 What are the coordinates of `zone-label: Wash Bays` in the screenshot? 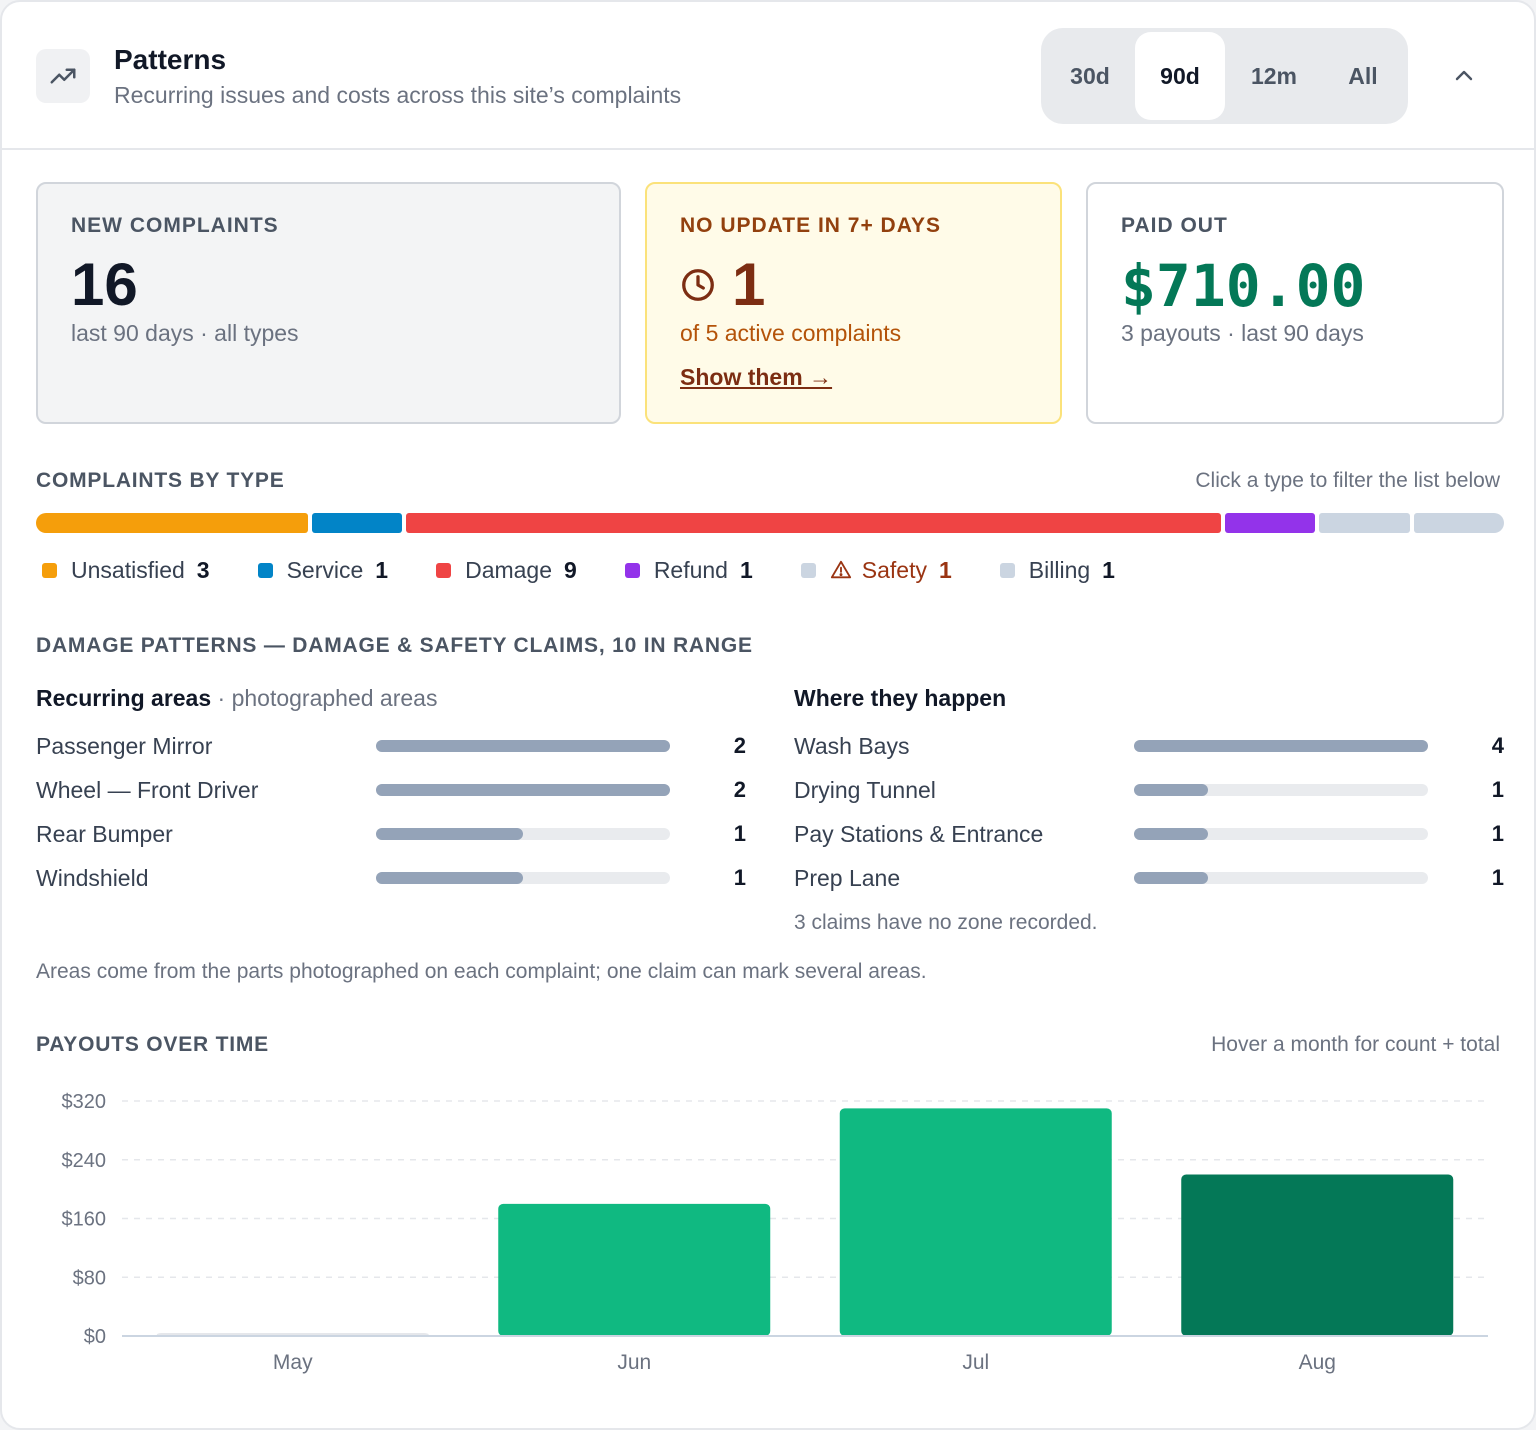 It's located at (852, 746).